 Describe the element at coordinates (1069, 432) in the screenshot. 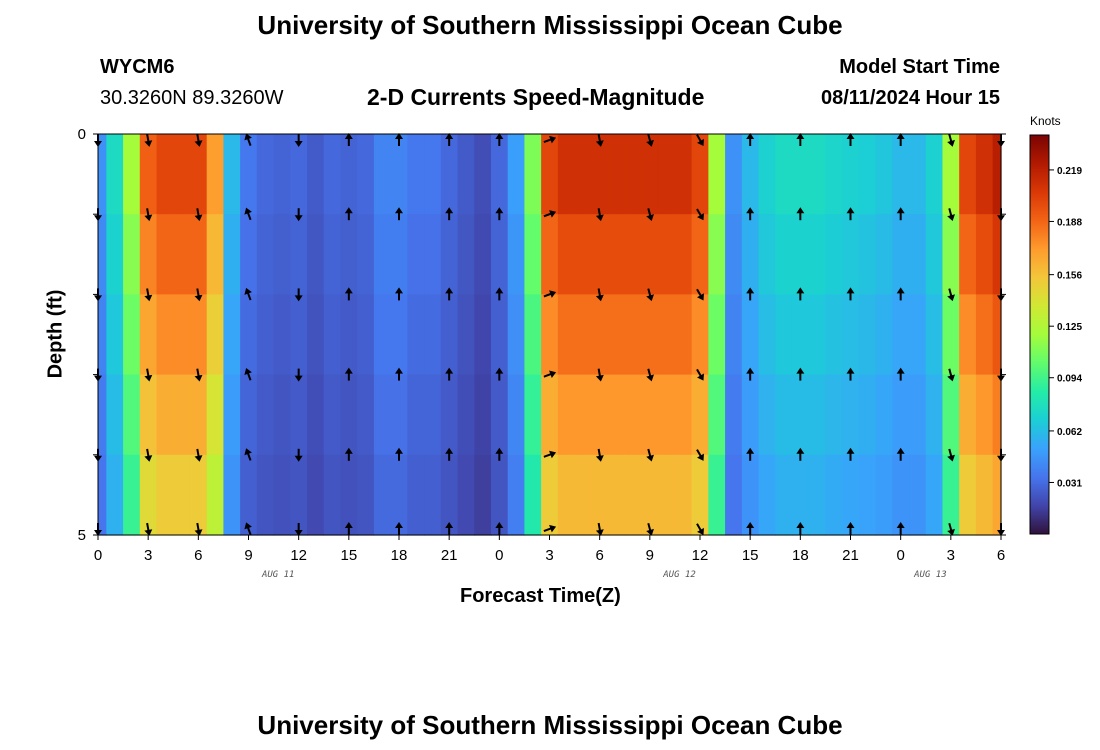

I see `colorbar-tick-label: 0.062` at that location.